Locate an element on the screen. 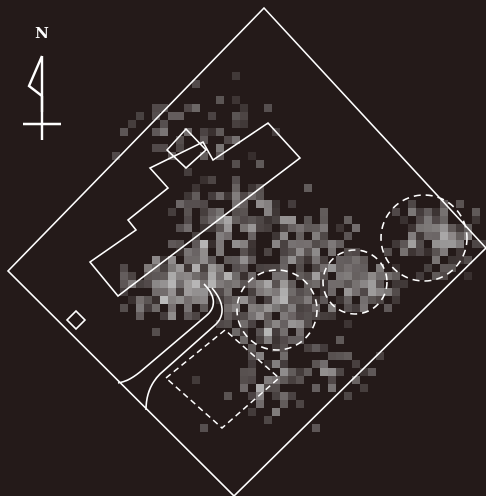 This screenshot has width=486, height=496. dashed-rect-area is located at coordinates (222, 379).